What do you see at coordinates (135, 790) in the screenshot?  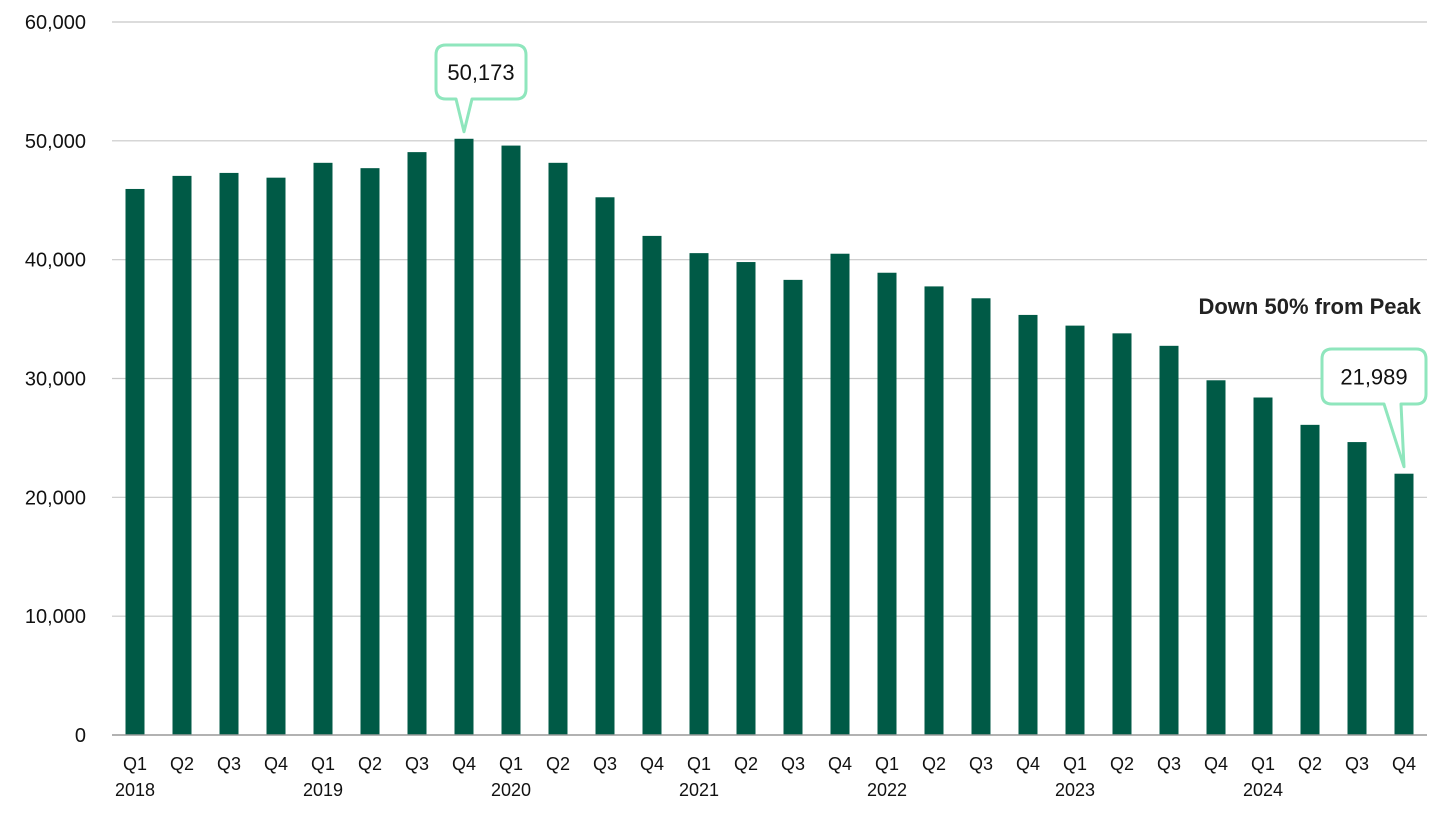 I see `year-label: 2018` at bounding box center [135, 790].